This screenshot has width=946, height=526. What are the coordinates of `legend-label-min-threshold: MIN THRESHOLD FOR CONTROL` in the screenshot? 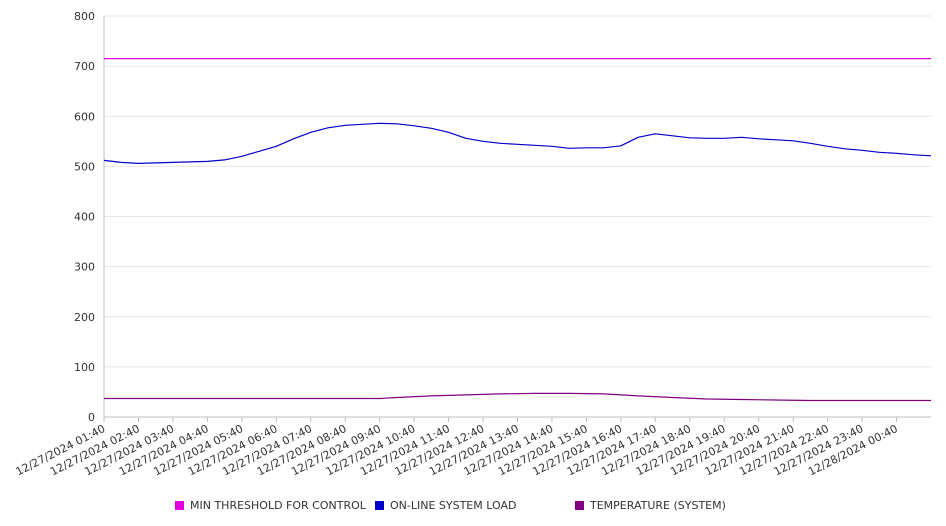 It's located at (278, 505).